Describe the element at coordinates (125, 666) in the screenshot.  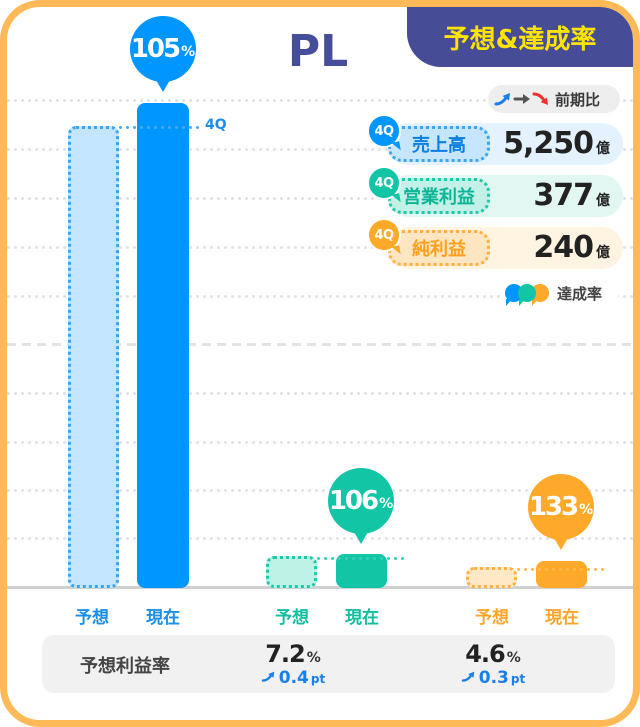
I see `profit-margin-label: 予想利益率` at that location.